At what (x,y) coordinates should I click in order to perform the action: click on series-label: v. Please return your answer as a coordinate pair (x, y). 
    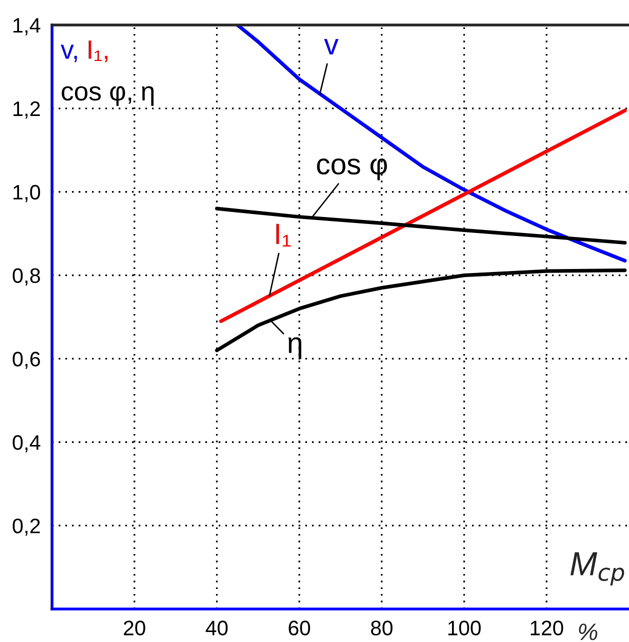
    Looking at the image, I should click on (331, 46).